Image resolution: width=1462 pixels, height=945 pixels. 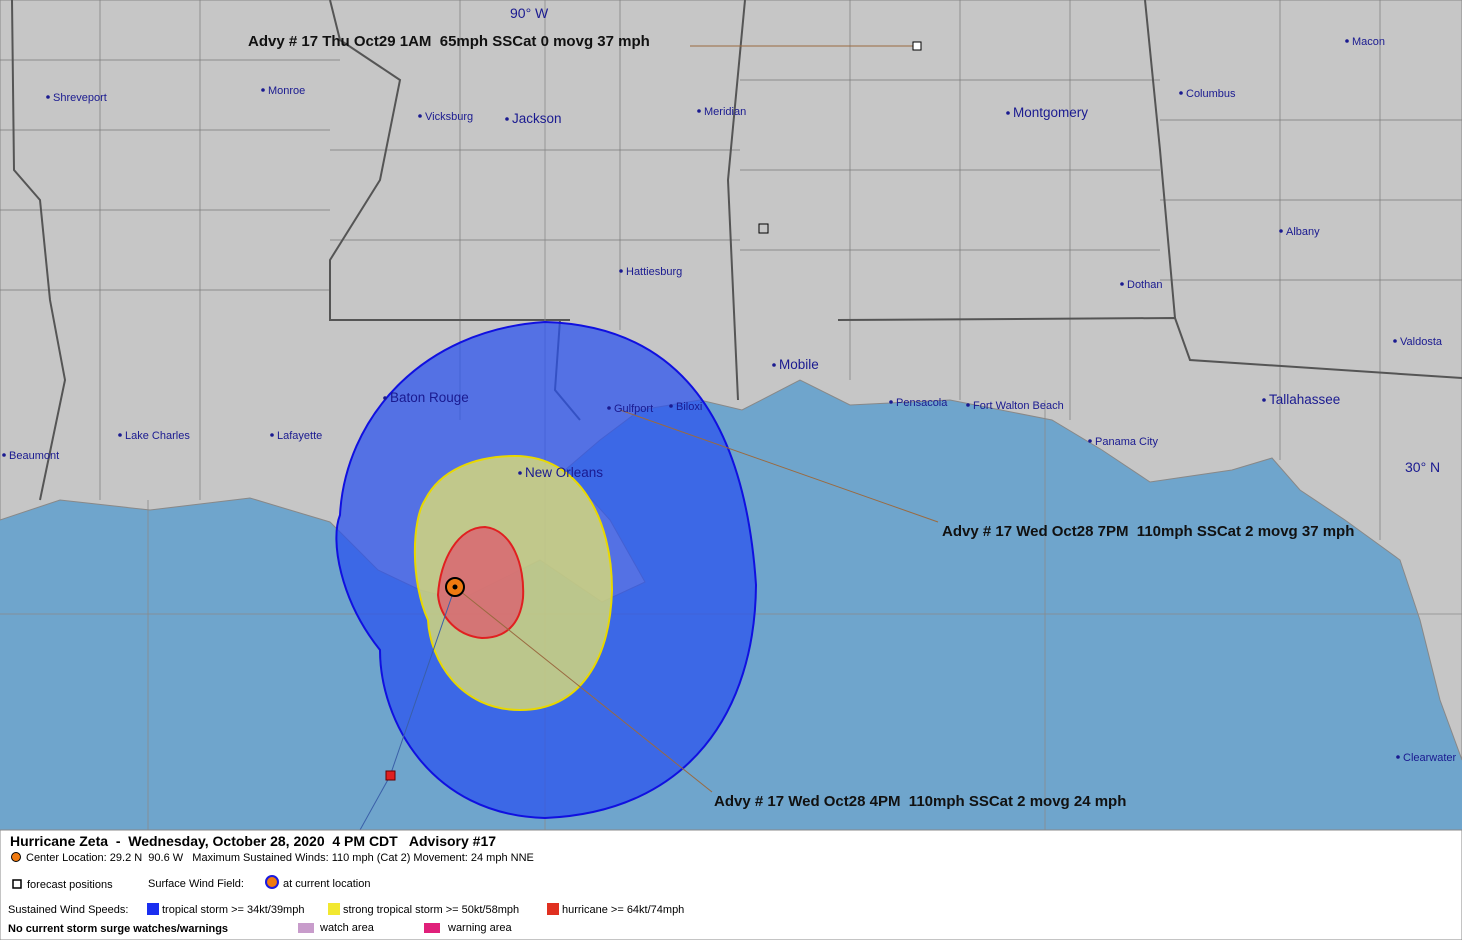 I want to click on legend-text: strong tropical storm >= 50kt/58mph, so click(x=431, y=910).